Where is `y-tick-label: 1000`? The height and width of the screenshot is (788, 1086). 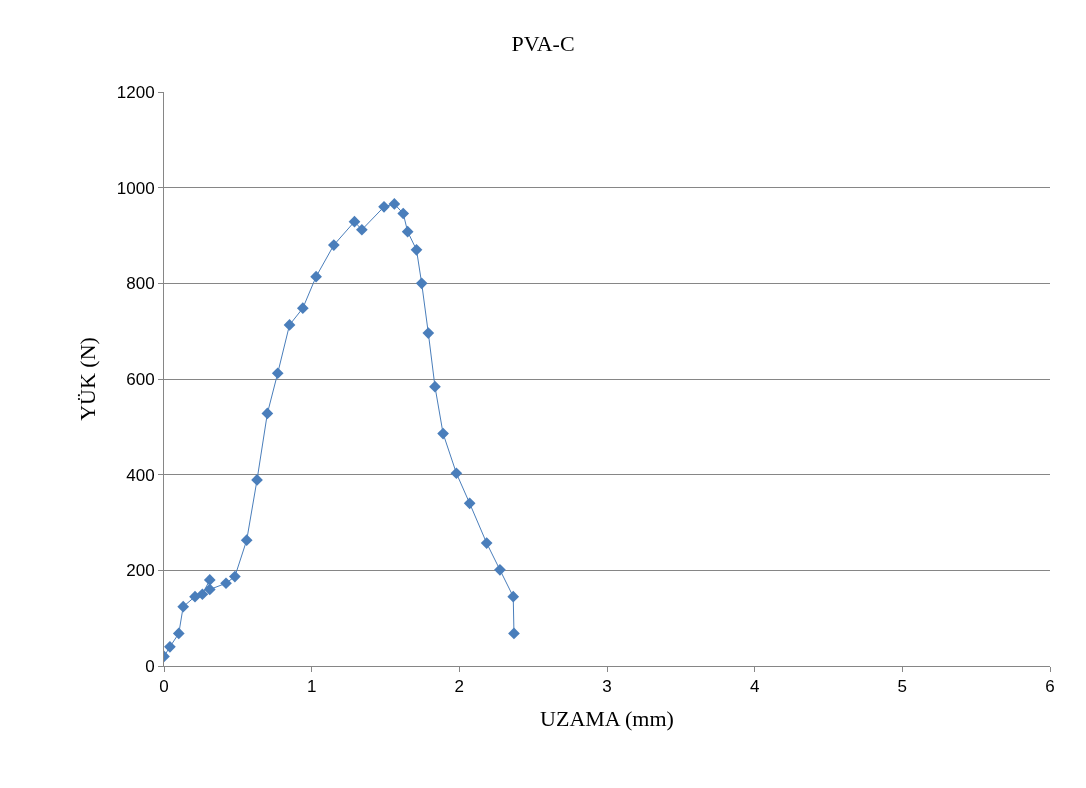 y-tick-label: 1000 is located at coordinates (135, 188).